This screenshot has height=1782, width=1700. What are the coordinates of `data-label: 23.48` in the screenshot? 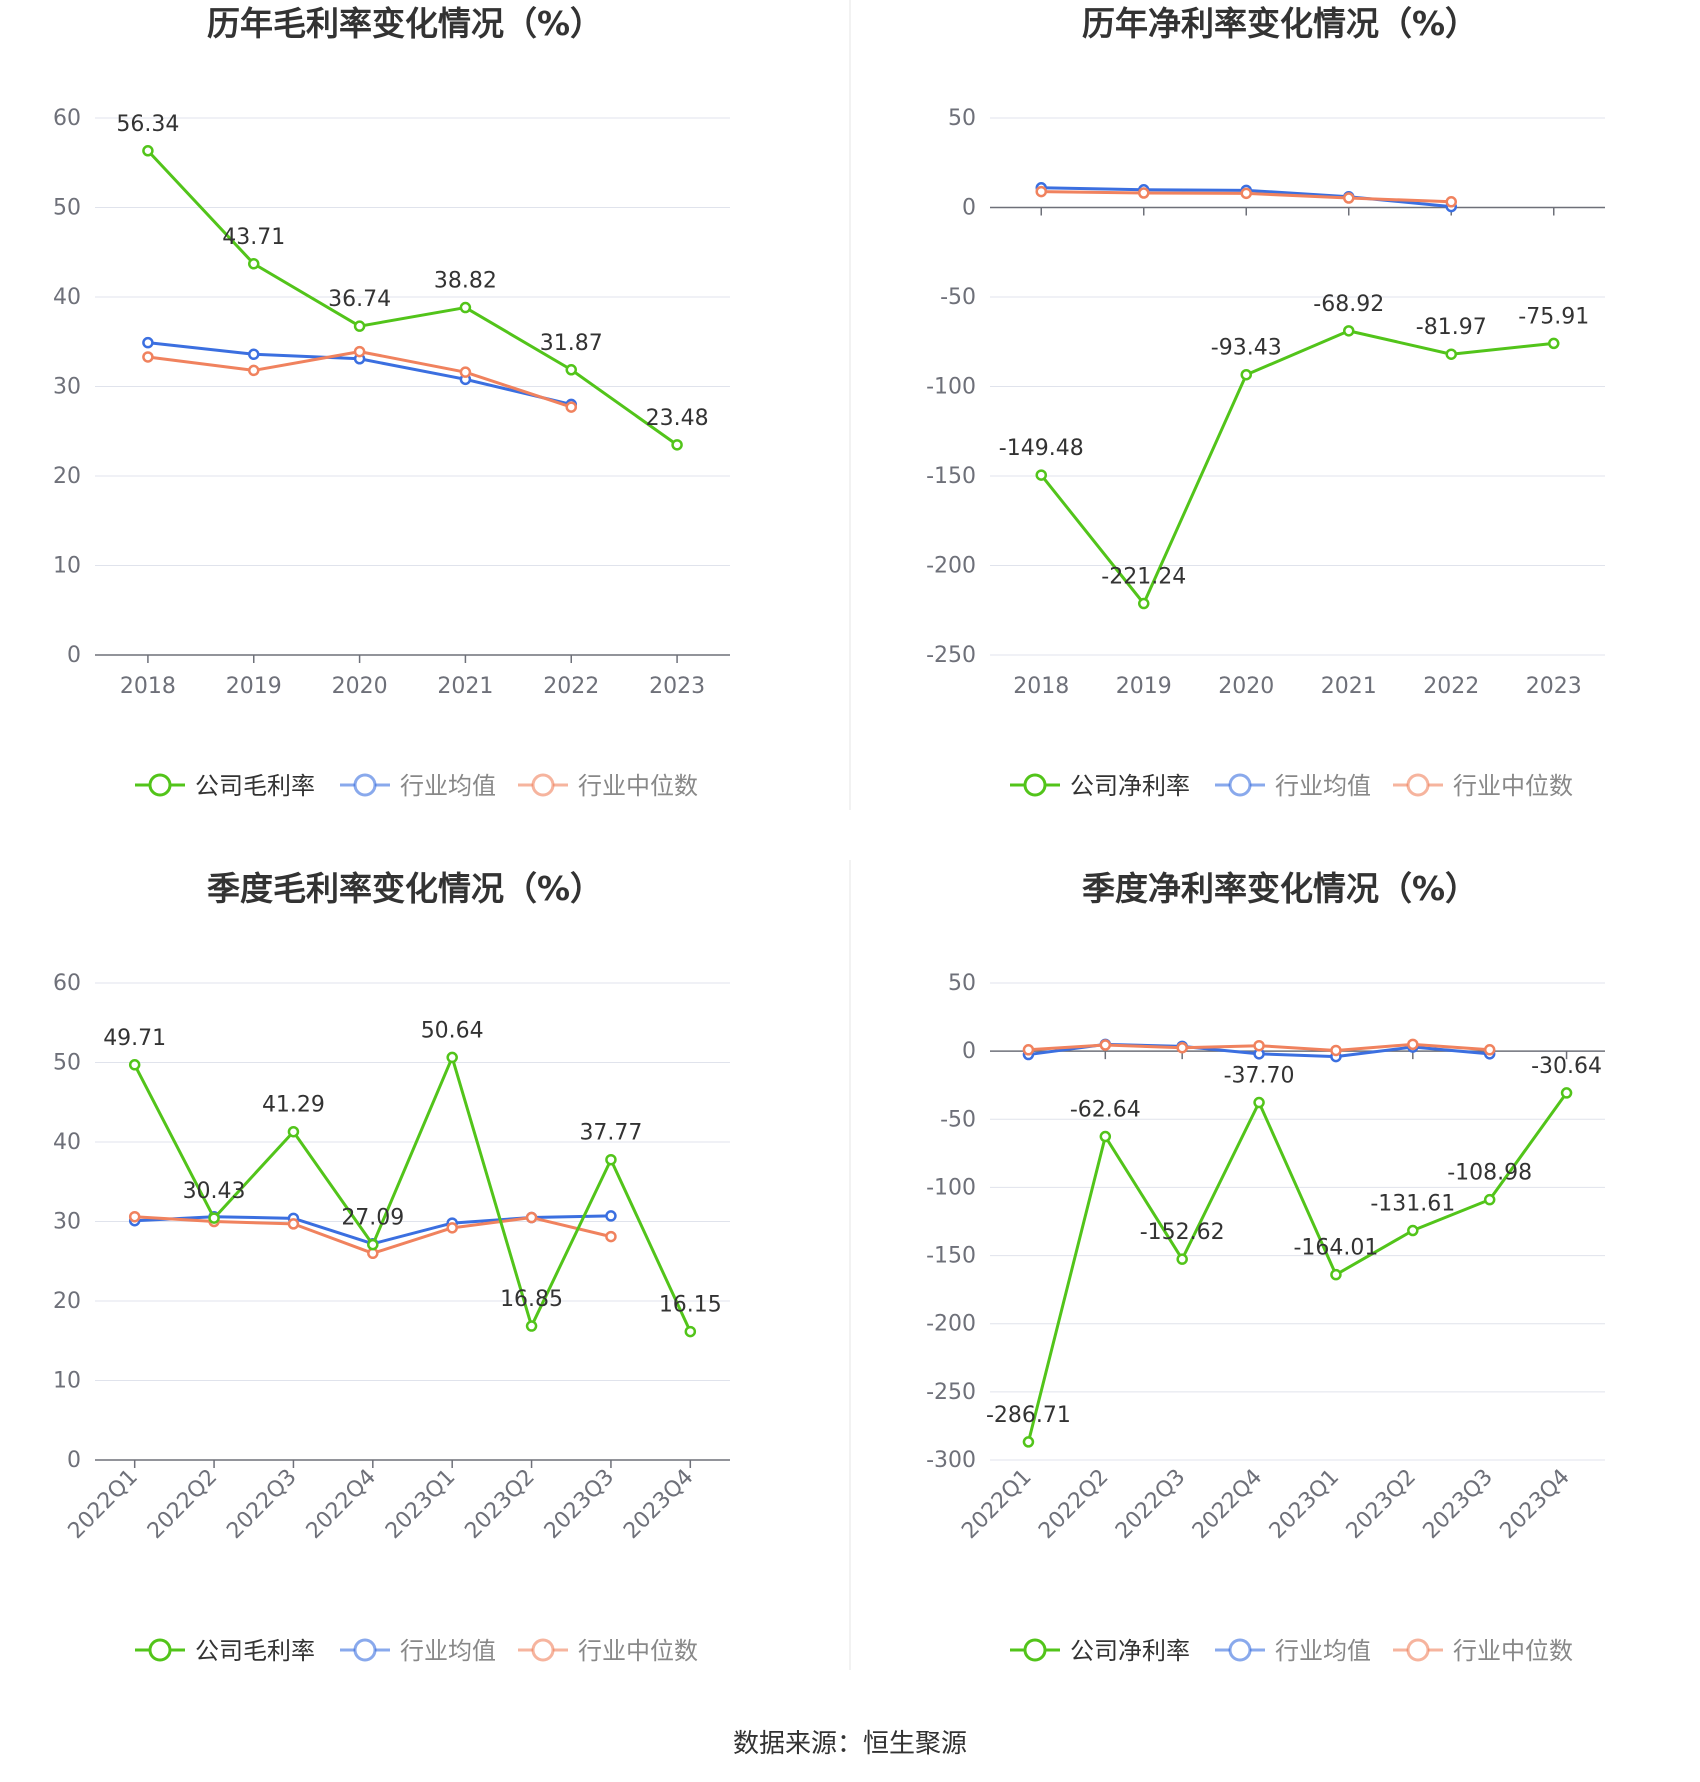 It's located at (677, 418).